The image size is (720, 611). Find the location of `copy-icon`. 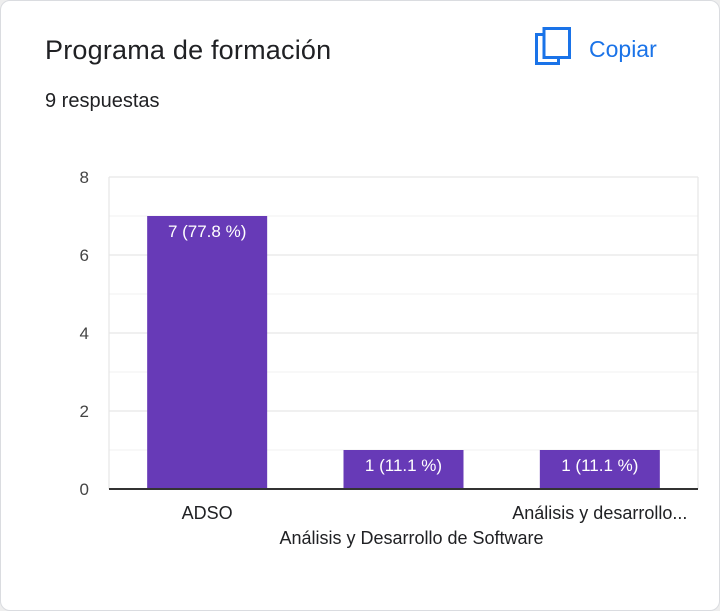

copy-icon is located at coordinates (553, 49).